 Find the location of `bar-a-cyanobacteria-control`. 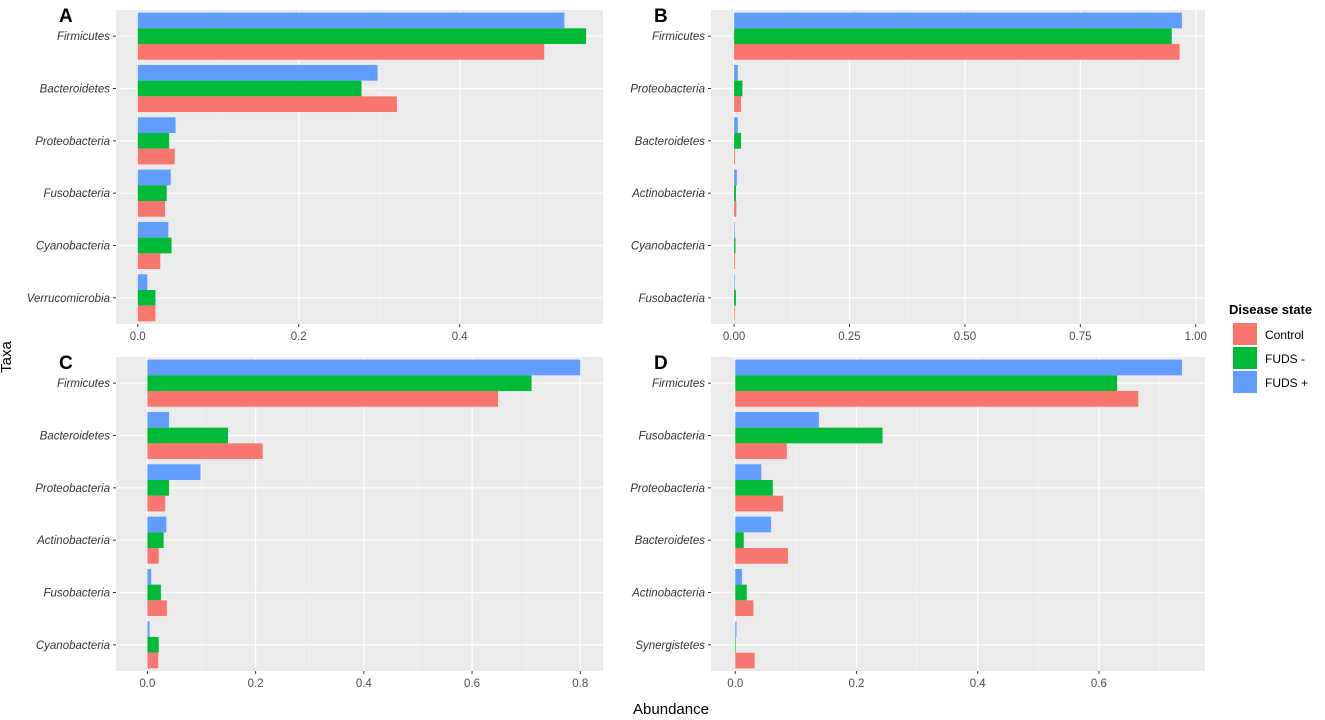

bar-a-cyanobacteria-control is located at coordinates (149, 261).